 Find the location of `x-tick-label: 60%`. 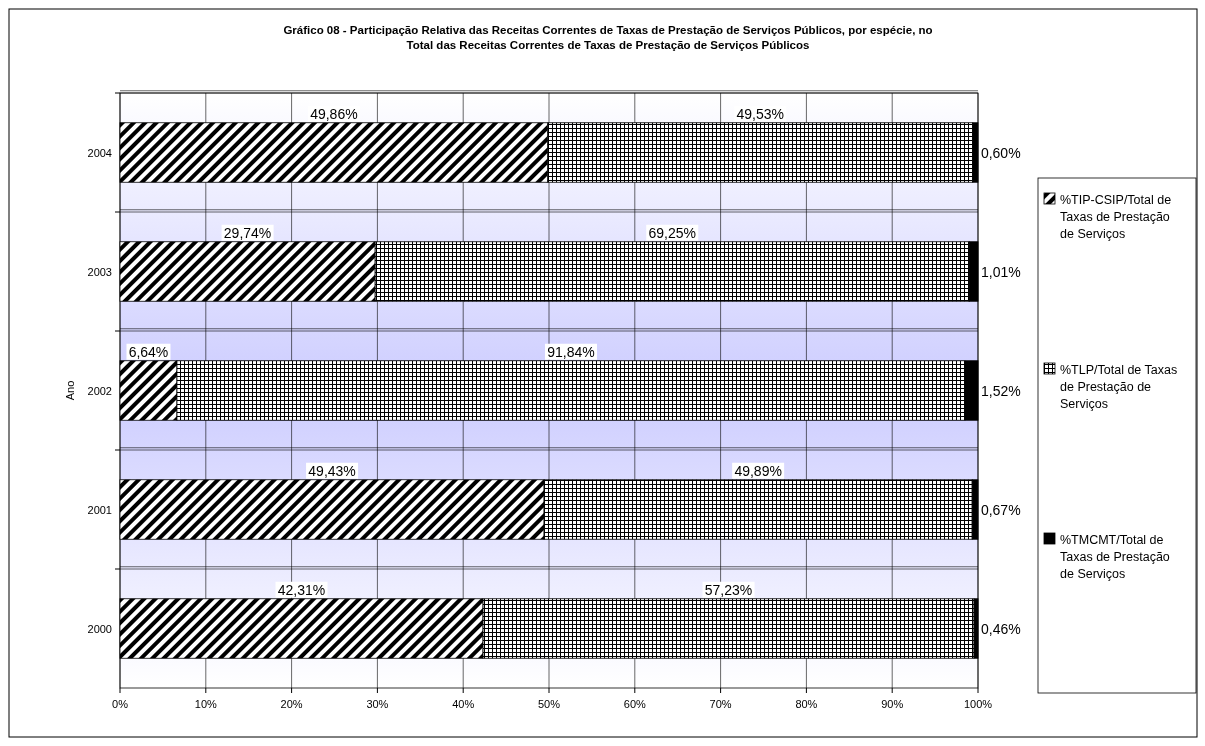

x-tick-label: 60% is located at coordinates (635, 704).